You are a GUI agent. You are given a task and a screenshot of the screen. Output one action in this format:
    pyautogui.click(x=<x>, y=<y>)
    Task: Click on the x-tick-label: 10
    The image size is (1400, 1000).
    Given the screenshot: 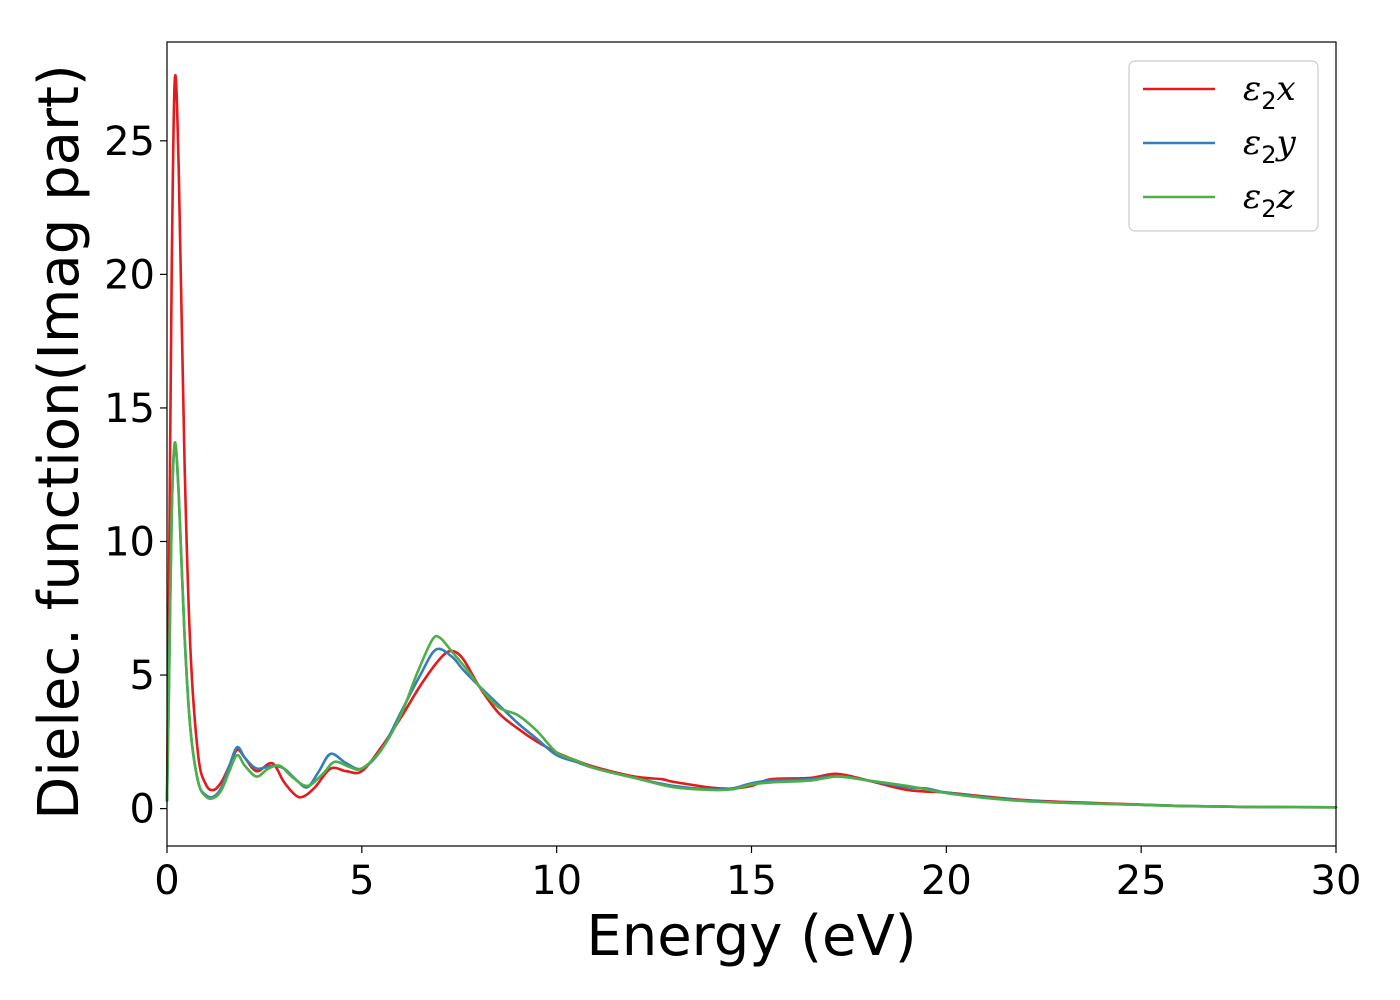 What is the action you would take?
    pyautogui.click(x=556, y=881)
    